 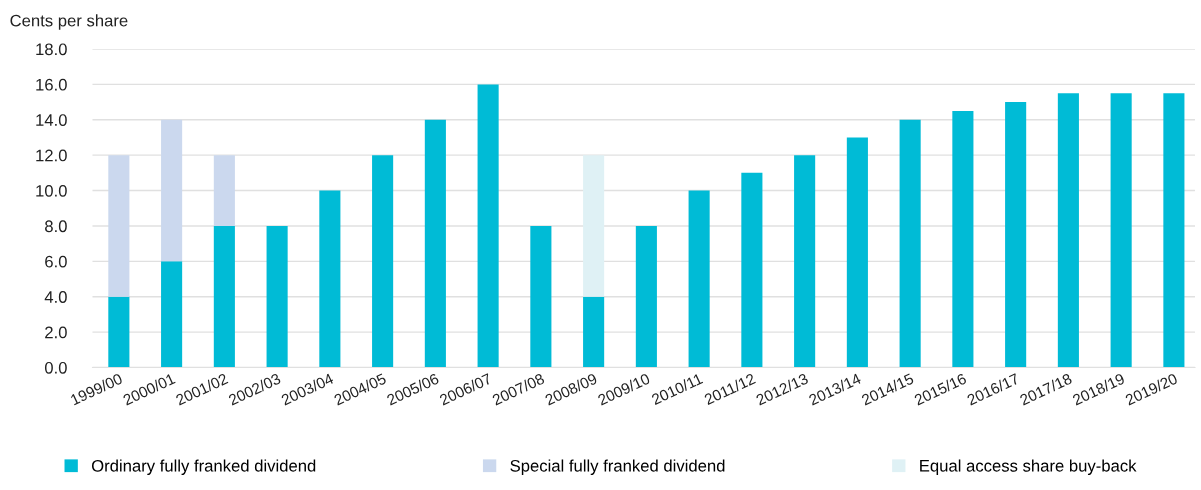 I want to click on y-tick-label: 6.0, so click(x=56, y=261).